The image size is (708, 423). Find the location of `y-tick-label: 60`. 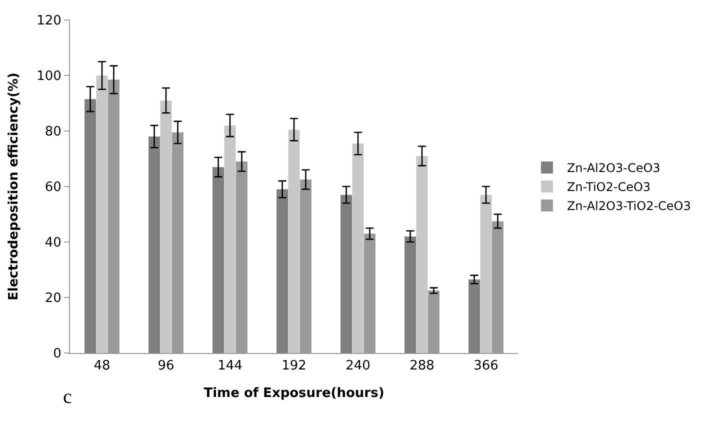

y-tick-label: 60 is located at coordinates (53, 188).